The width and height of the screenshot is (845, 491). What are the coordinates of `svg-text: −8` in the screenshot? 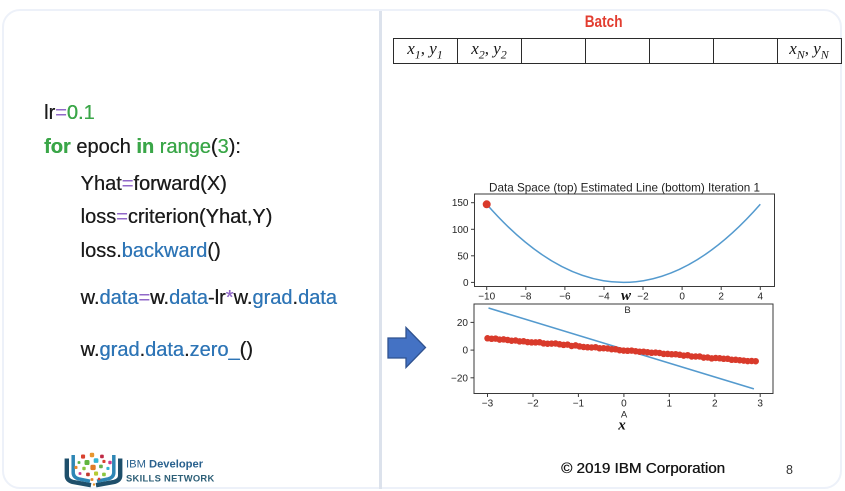 It's located at (526, 296).